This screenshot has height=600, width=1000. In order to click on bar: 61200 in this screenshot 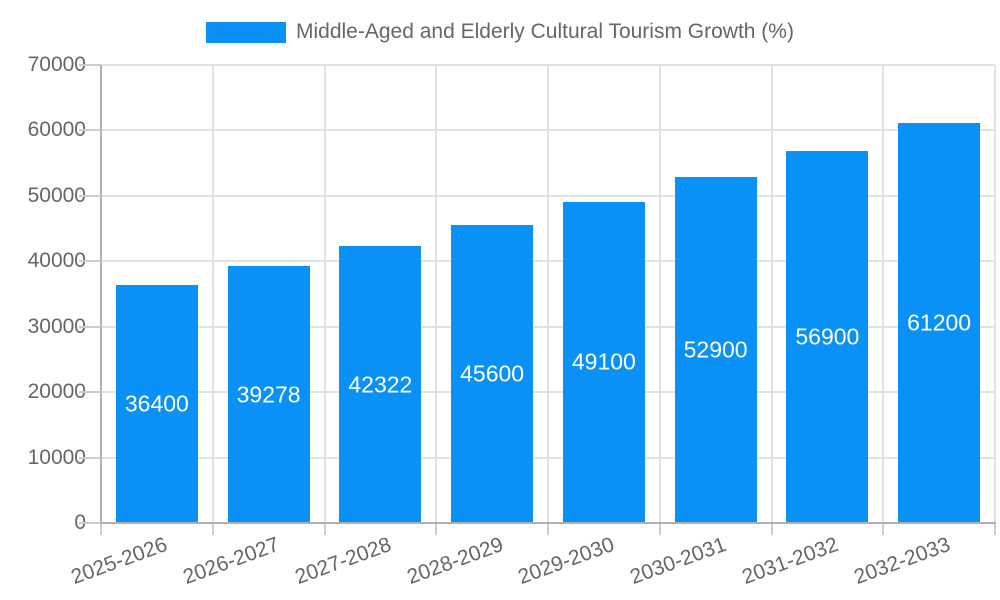, I will do `click(939, 322)`.